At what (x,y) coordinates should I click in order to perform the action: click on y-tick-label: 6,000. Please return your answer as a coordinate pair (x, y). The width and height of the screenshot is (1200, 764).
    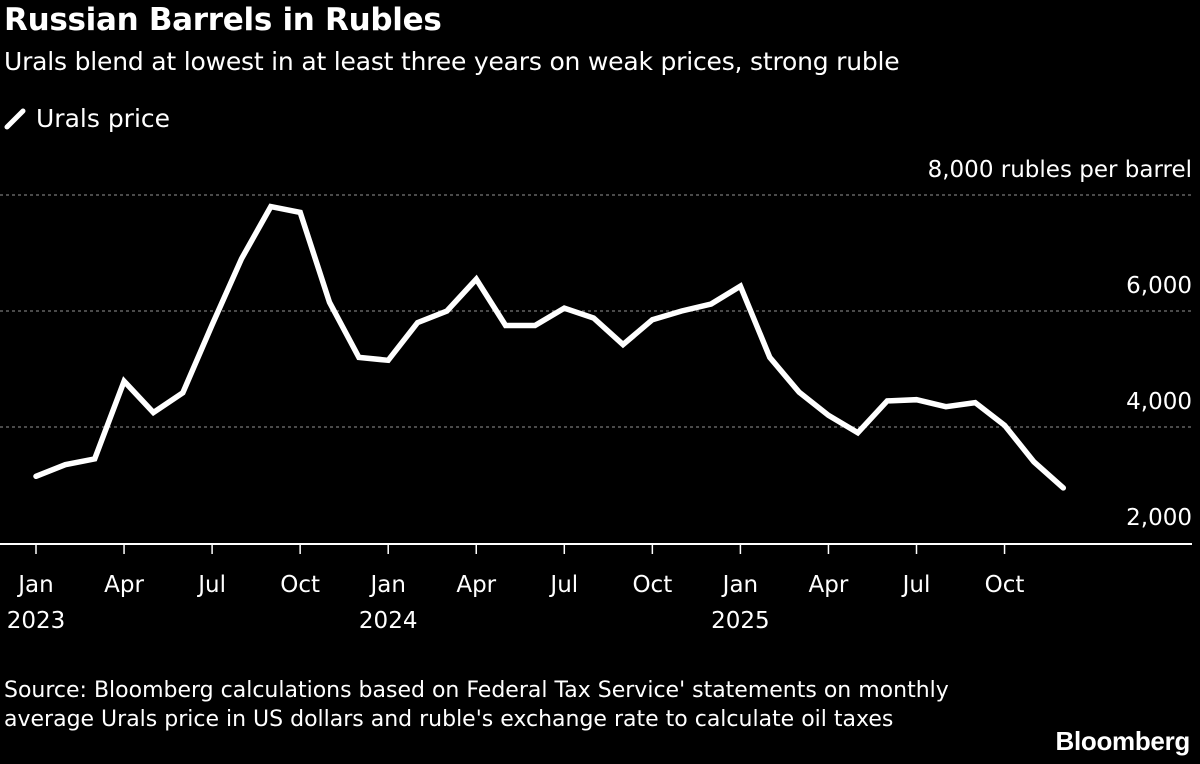
    Looking at the image, I should click on (1159, 286).